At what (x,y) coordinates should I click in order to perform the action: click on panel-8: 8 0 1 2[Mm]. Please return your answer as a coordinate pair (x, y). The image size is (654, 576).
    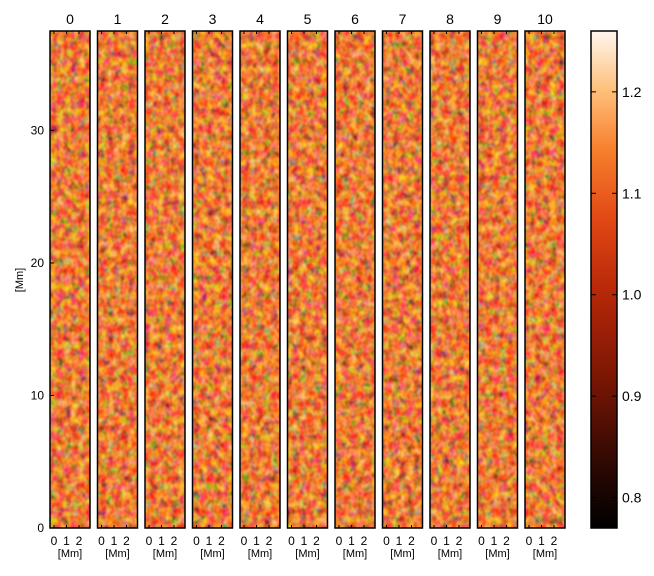
    Looking at the image, I should click on (450, 285).